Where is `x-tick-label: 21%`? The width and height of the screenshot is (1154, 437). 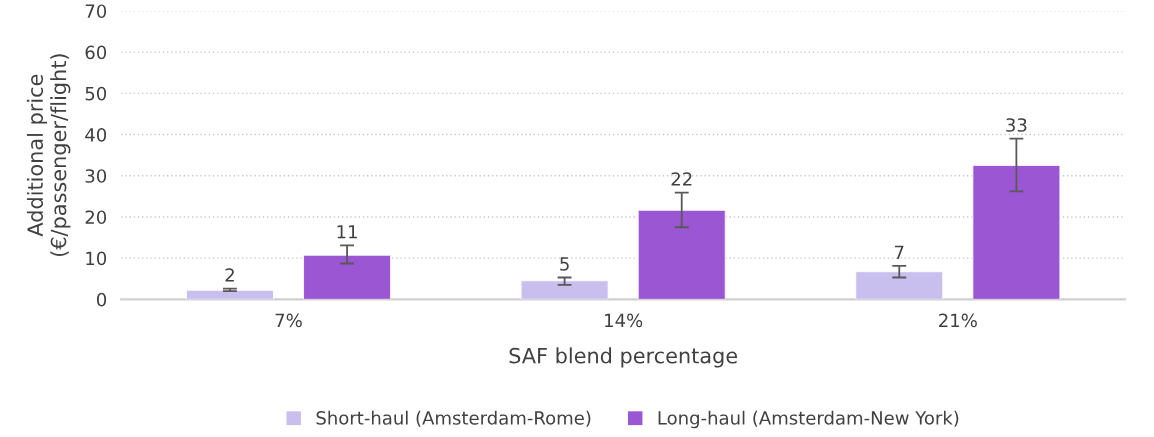
x-tick-label: 21% is located at coordinates (958, 320).